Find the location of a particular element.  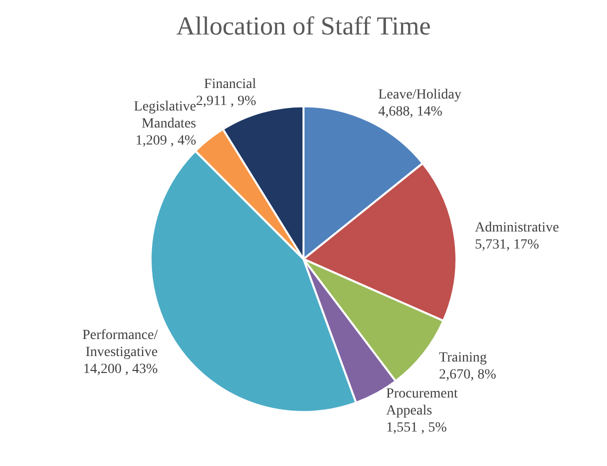

data-label: 2,670, 8% is located at coordinates (468, 375).